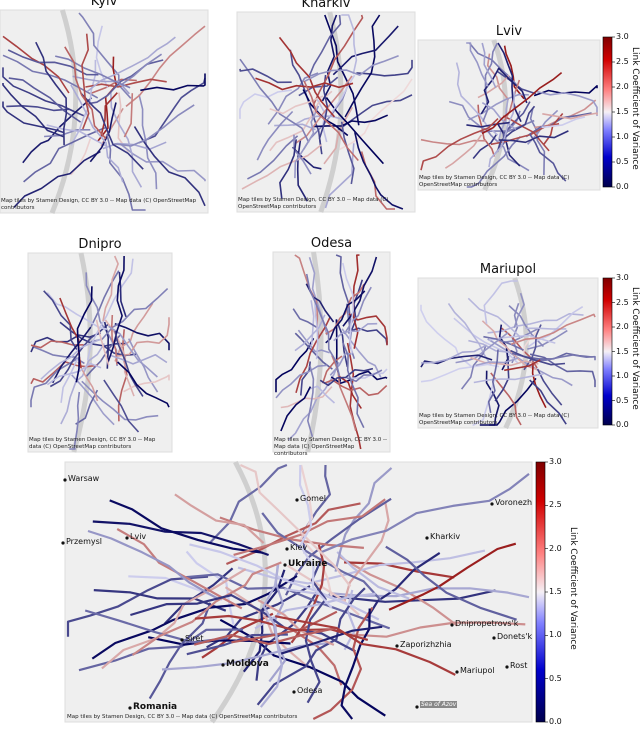 This screenshot has height=739, width=640. I want to click on place-label: Moldova, so click(247, 664).